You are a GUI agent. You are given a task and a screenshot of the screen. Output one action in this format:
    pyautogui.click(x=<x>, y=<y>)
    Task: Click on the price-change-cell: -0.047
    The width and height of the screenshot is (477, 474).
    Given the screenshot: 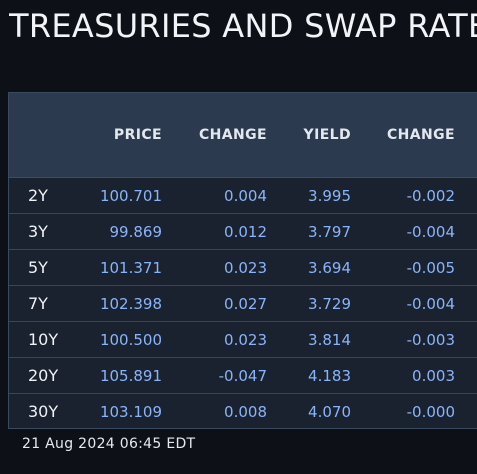 What is the action you would take?
    pyautogui.click(x=242, y=376)
    